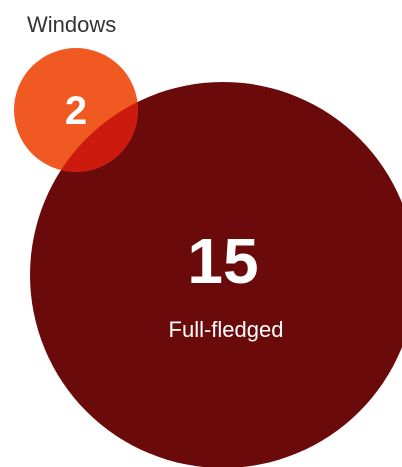 Image resolution: width=402 pixels, height=467 pixels. Describe the element at coordinates (222, 261) in the screenshot. I see `full-fledged-value: 15` at that location.